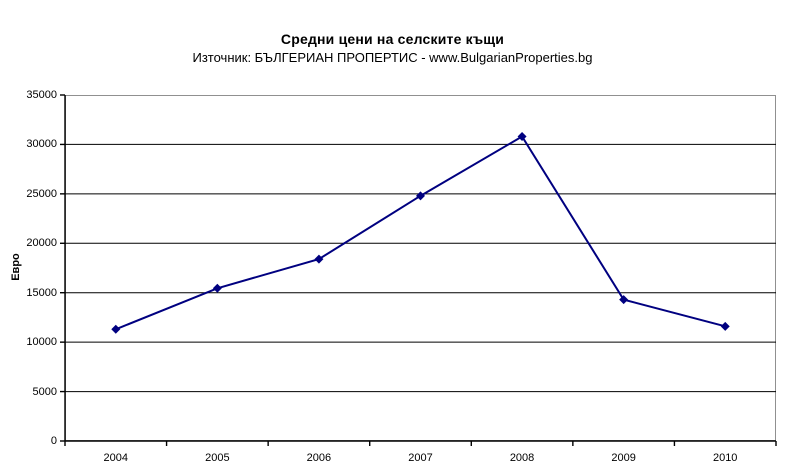 The image size is (785, 472). What do you see at coordinates (41, 144) in the screenshot?
I see `y-axis-tick-label: 30000` at bounding box center [41, 144].